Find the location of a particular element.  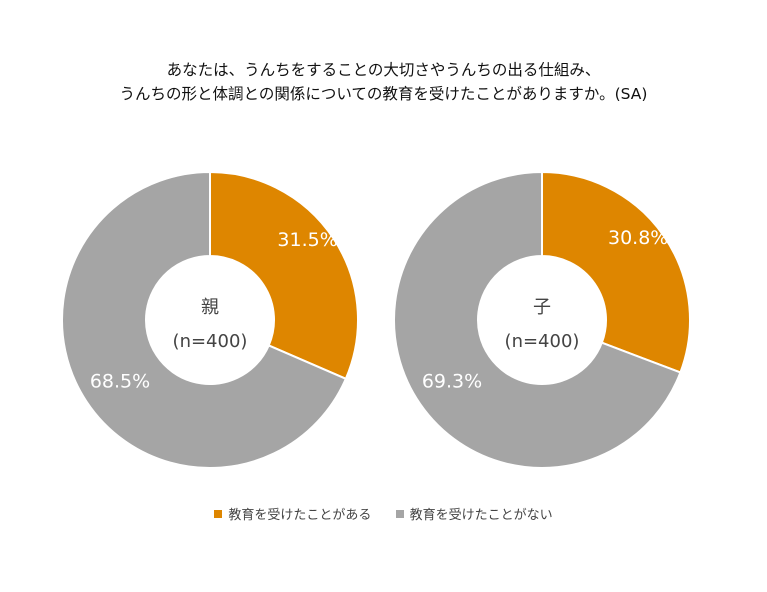

legend-item-not: 教育を受けたことがない is located at coordinates (474, 513).